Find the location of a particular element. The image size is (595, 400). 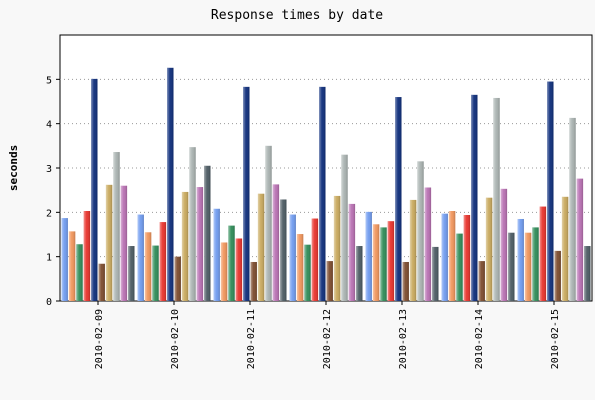

chart-title: Response times by date is located at coordinates (297, 15).